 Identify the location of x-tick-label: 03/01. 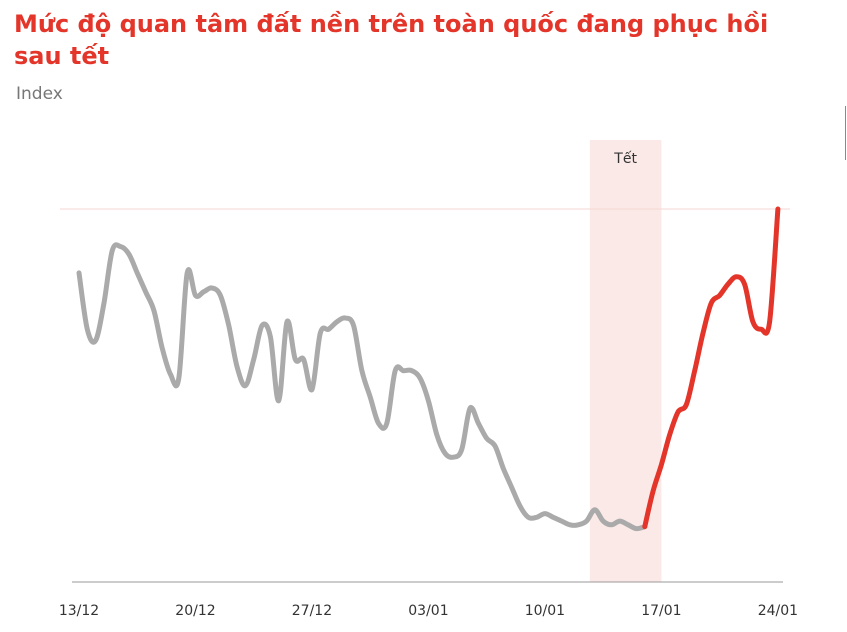
(428, 611).